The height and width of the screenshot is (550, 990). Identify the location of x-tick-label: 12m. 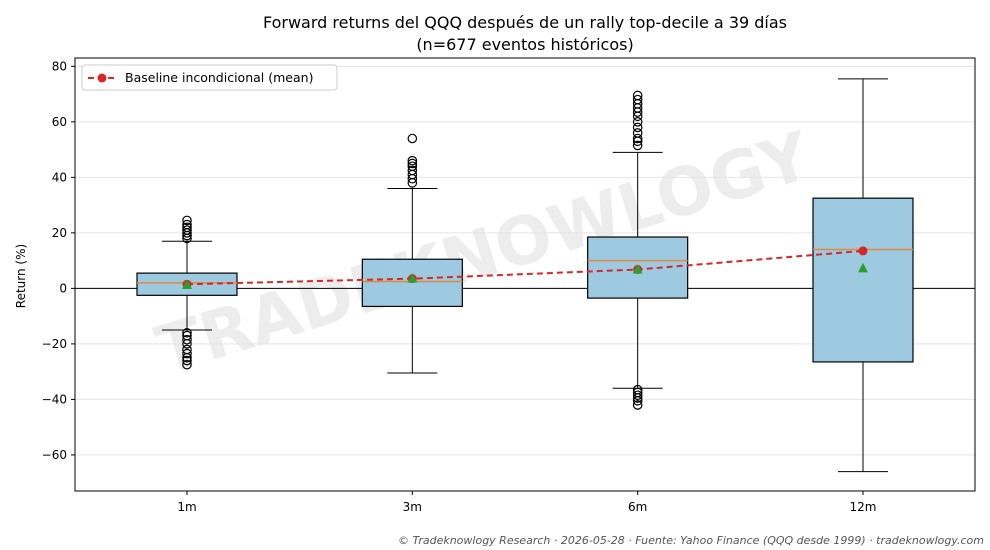
(863, 507).